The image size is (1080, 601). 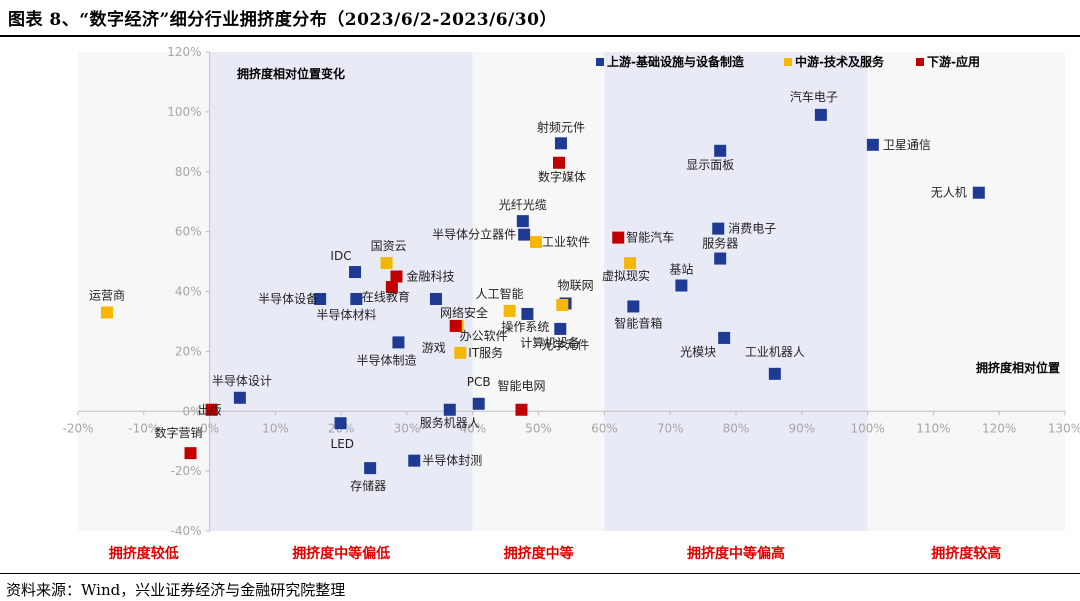 I want to click on point-label: 射频元件, so click(x=561, y=126).